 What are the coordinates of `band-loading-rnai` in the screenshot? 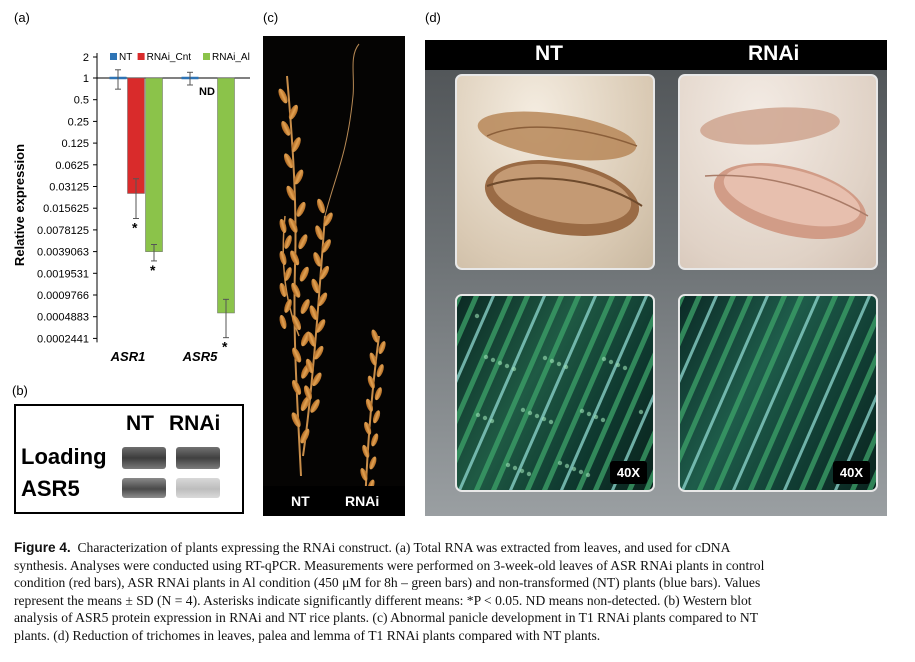 It's located at (198, 458).